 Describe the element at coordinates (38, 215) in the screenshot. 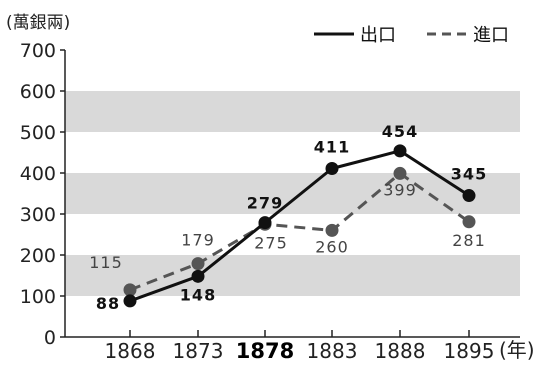

I see `y-tick-label: 300` at that location.